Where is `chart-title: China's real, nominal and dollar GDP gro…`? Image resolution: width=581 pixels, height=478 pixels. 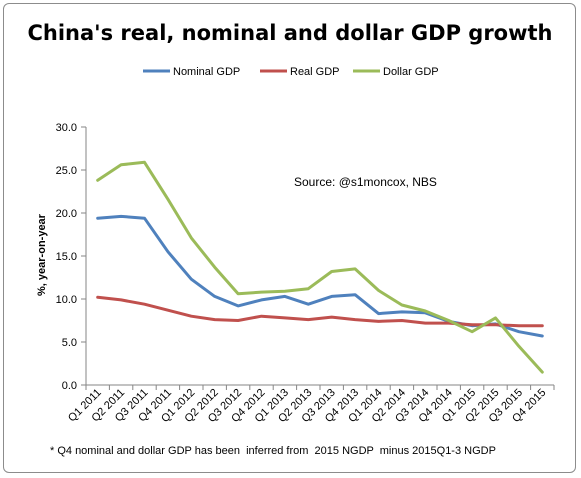 chart-title: China's real, nominal and dollar GDP gro… is located at coordinates (290, 33).